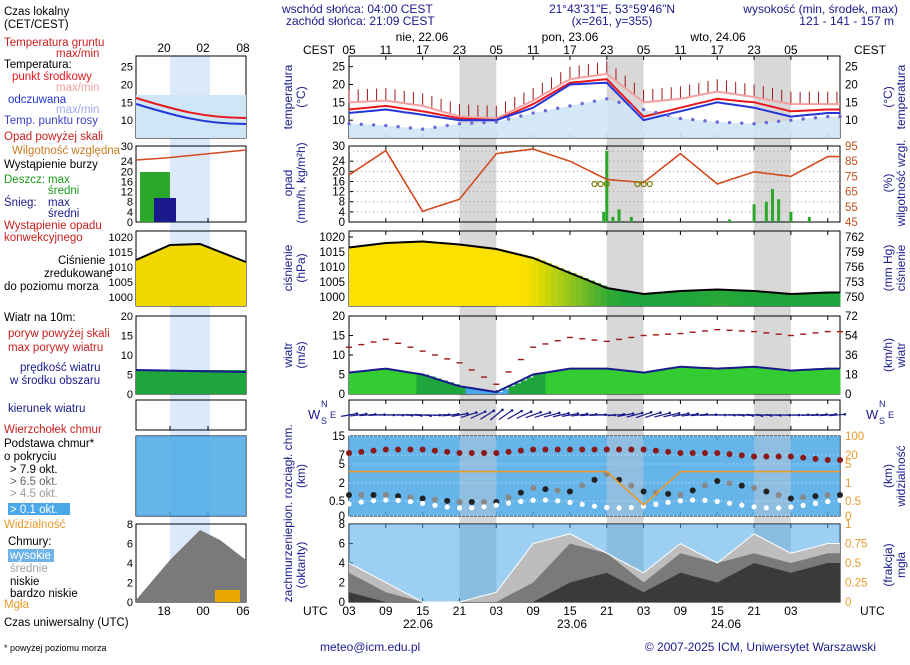  What do you see at coordinates (60, 368) in the screenshot?
I see `legend-wind-speed: prędkość wiatru` at bounding box center [60, 368].